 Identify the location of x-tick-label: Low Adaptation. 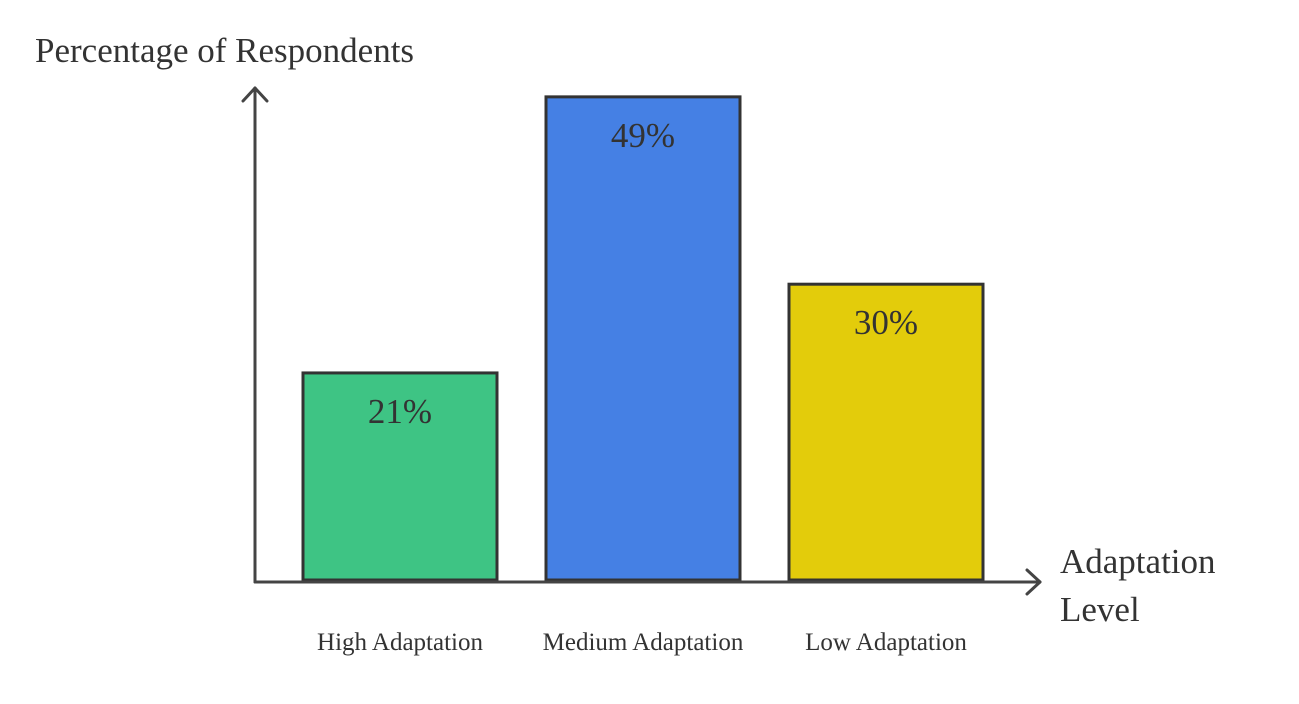
(886, 642).